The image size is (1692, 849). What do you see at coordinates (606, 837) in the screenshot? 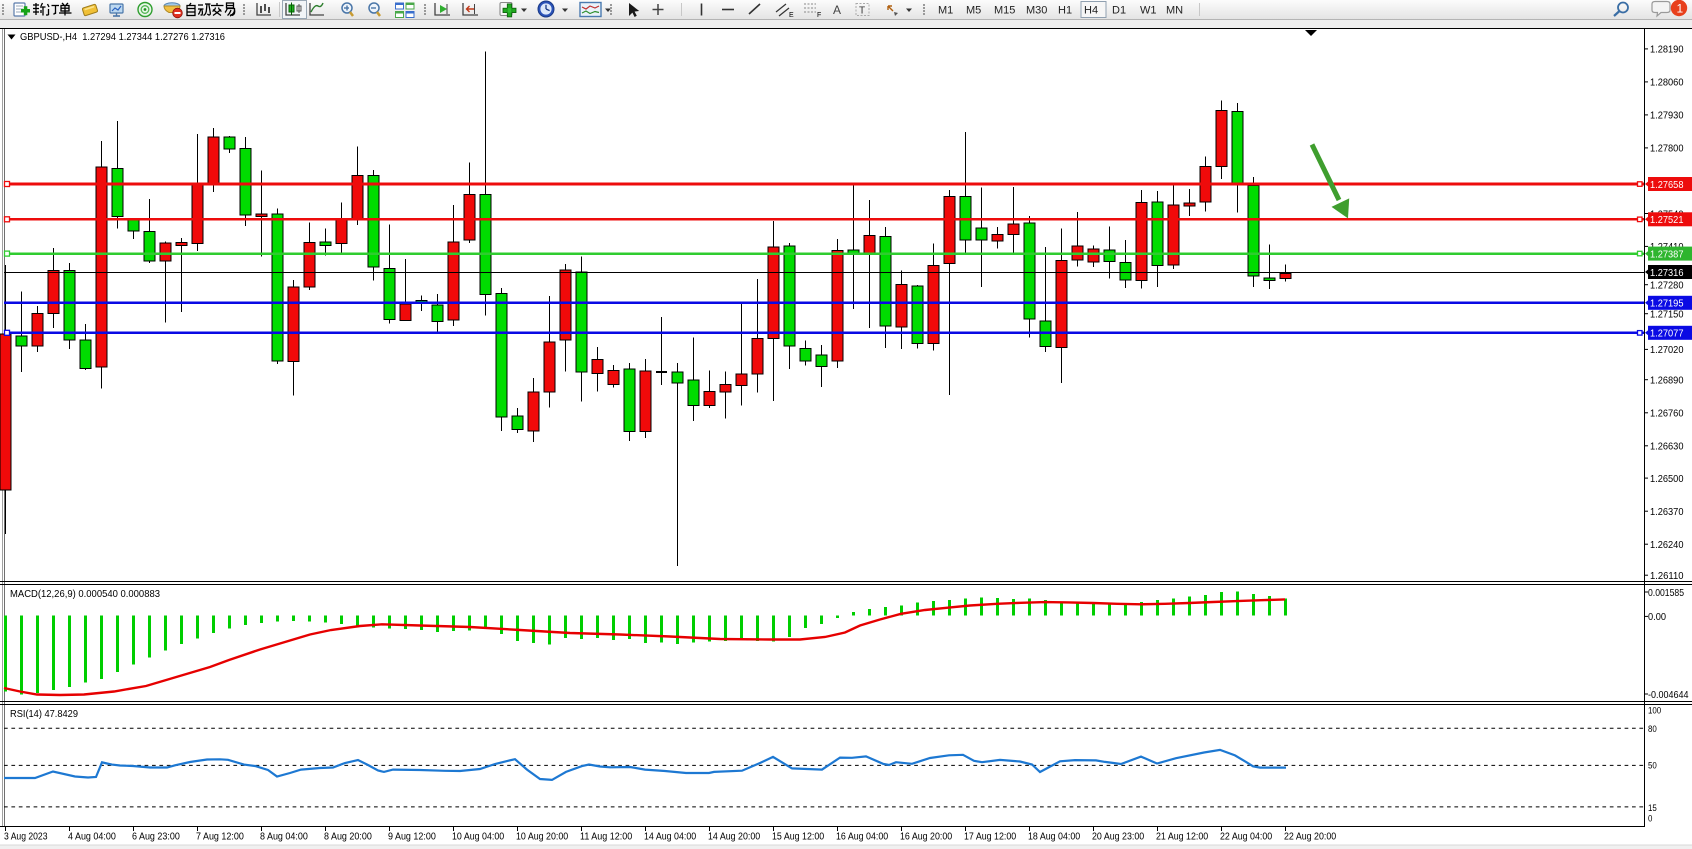
I see `svg-text: 11 Aug 12:00` at bounding box center [606, 837].